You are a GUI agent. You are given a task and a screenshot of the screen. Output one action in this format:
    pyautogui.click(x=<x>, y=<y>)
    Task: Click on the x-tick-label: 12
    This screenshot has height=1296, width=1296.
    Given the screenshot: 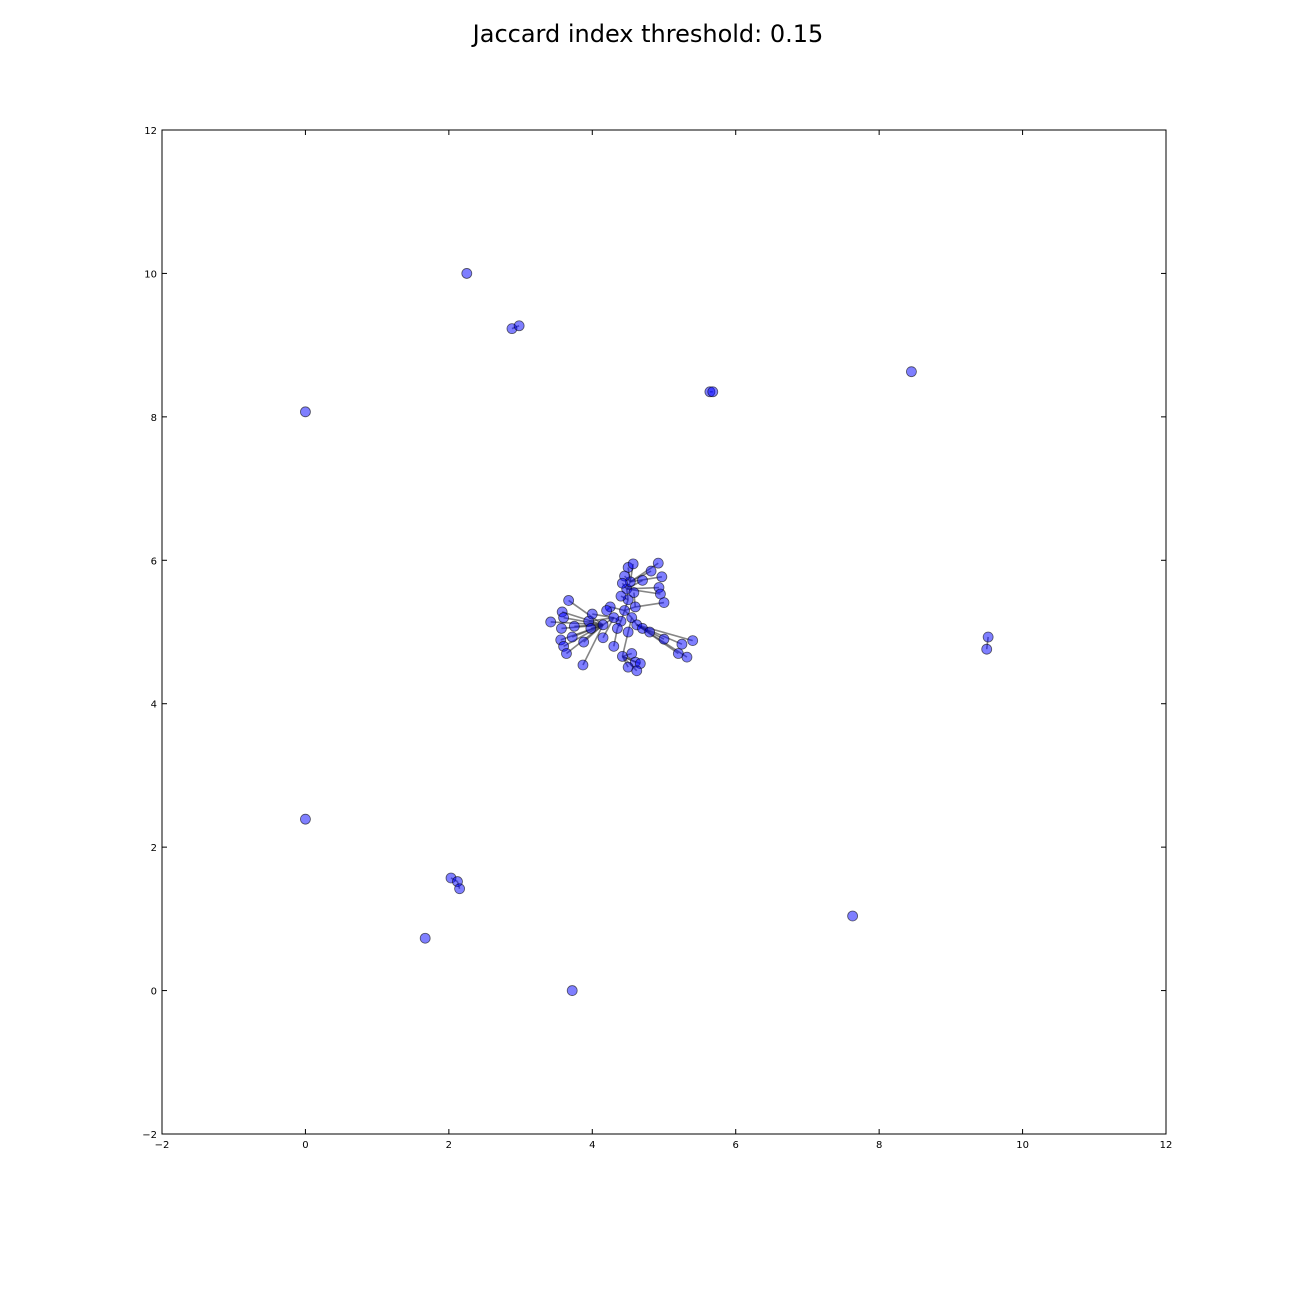 What is the action you would take?
    pyautogui.click(x=1166, y=1145)
    